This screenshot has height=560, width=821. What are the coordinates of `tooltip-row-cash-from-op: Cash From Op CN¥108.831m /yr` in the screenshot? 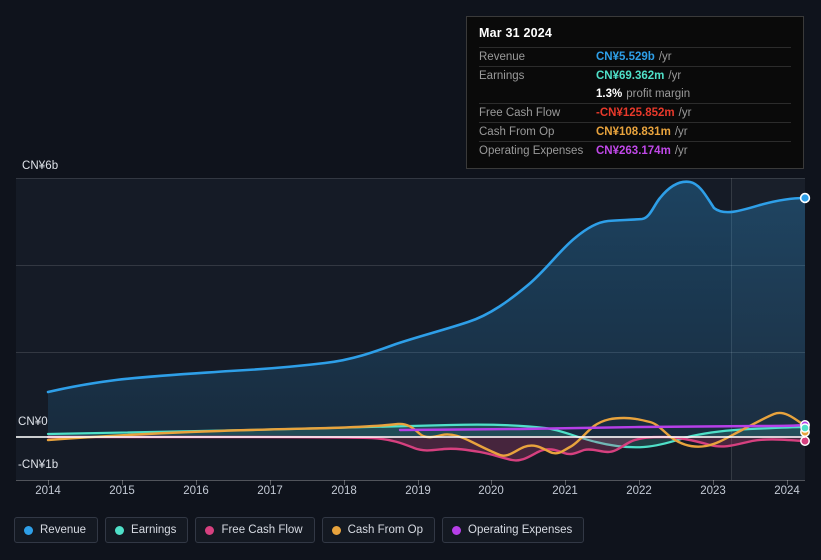 It's located at (635, 131).